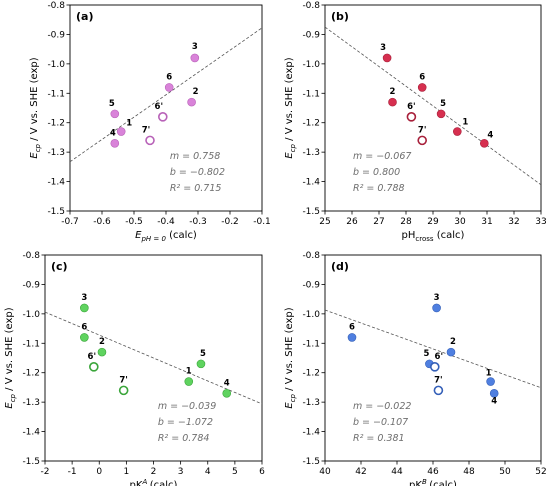 This screenshot has height=486, width=550. I want to click on x-tick-label: 5, so click(235, 472).